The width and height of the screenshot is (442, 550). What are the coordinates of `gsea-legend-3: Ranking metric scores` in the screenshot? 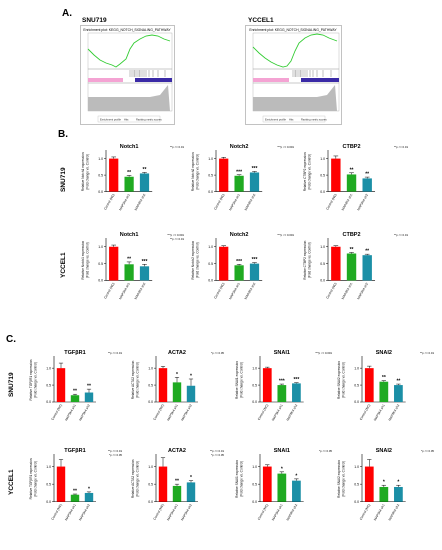 It's located at (314, 120).